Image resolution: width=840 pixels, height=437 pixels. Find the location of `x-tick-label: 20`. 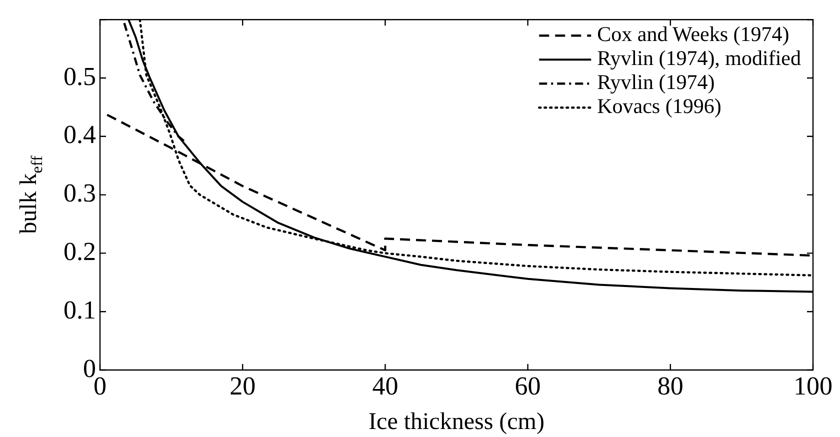

x-tick-label: 20 is located at coordinates (243, 385).